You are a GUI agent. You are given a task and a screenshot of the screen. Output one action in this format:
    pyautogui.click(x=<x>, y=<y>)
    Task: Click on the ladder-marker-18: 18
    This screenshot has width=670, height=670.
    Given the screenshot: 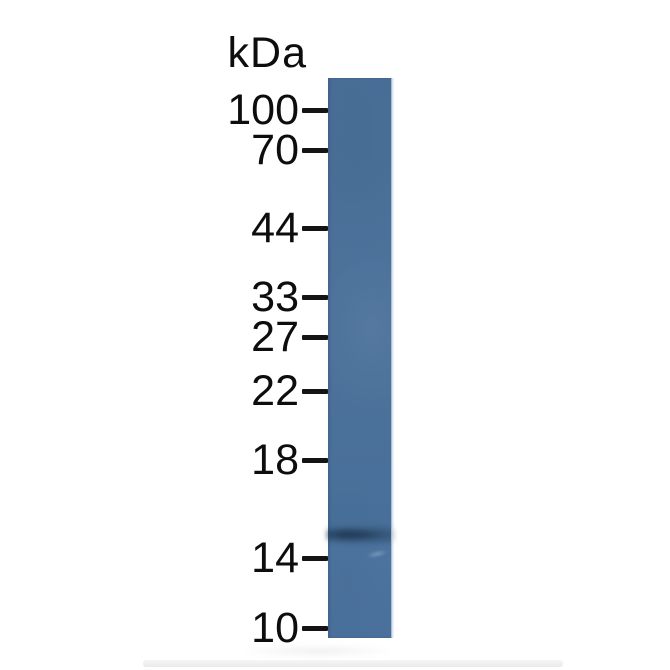 What is the action you would take?
    pyautogui.click(x=164, y=459)
    